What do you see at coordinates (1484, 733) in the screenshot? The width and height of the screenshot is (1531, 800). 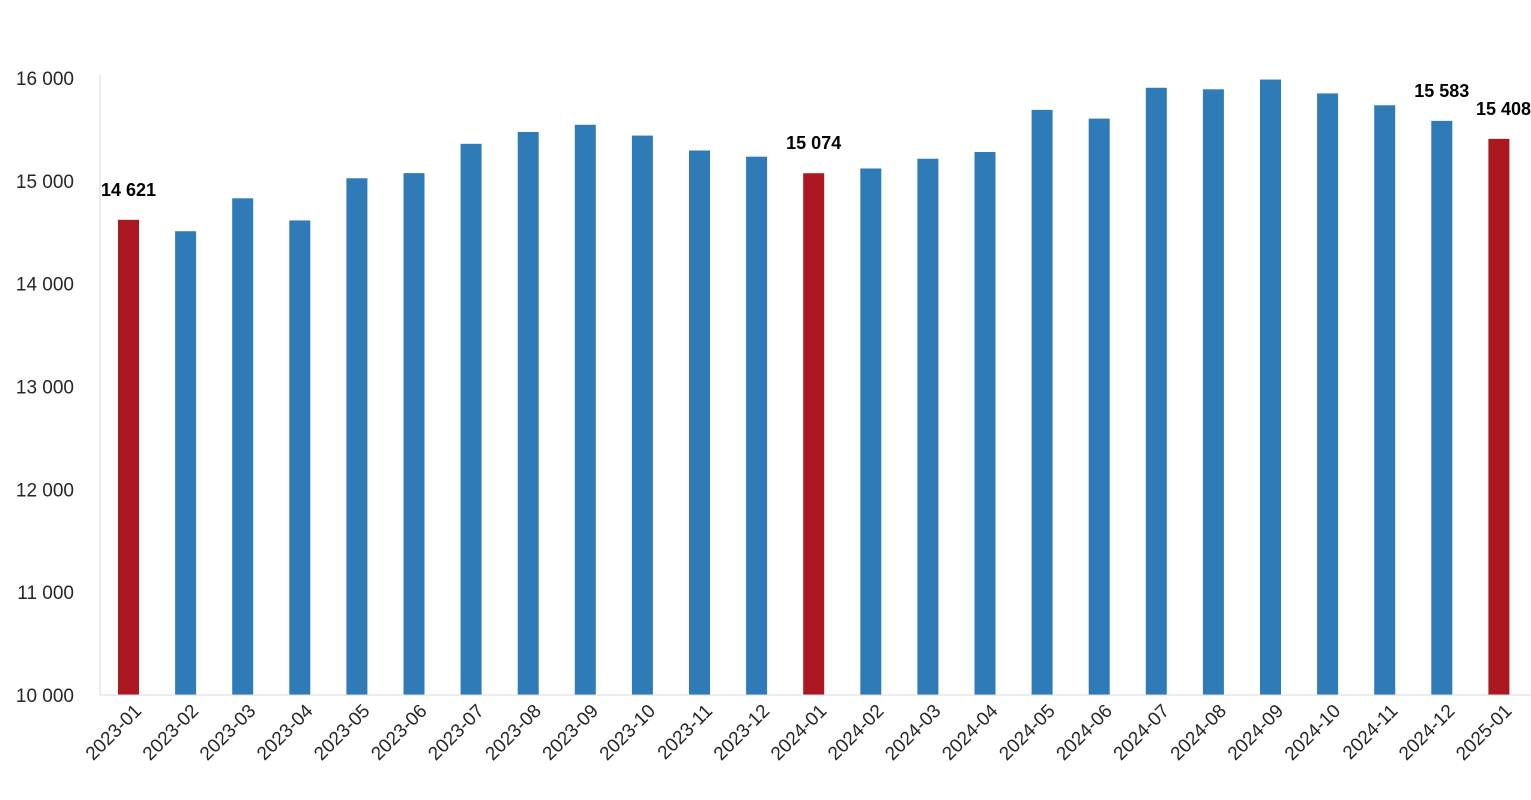 I see `x-tick-label: 2025-01` at bounding box center [1484, 733].